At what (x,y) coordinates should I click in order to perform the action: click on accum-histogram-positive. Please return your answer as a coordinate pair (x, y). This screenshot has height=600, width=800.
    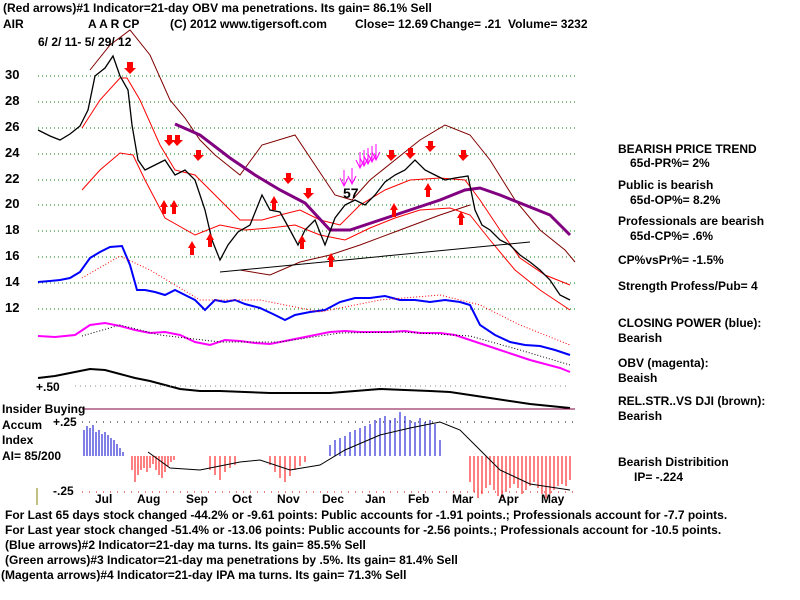
    Looking at the image, I should click on (262, 434).